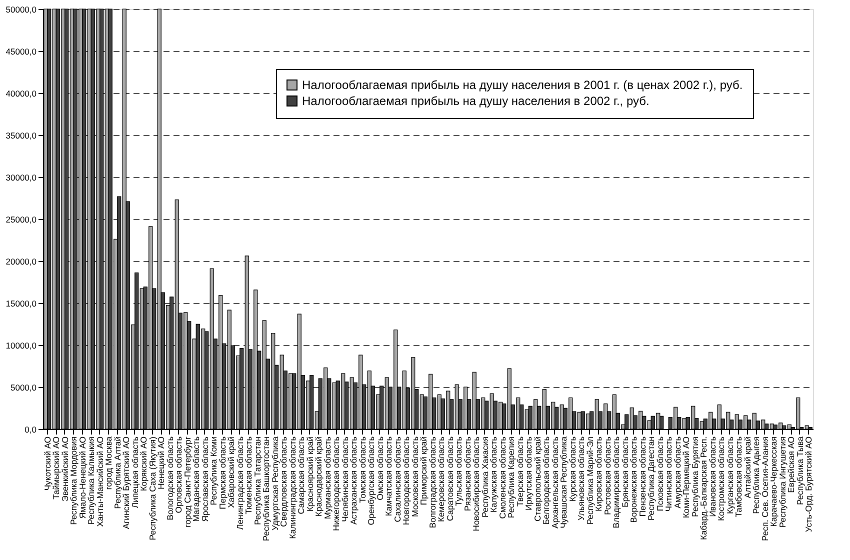 This screenshot has height=560, width=850. Describe the element at coordinates (169, 478) in the screenshot. I see `x-tick-label: Вологодская область` at that location.